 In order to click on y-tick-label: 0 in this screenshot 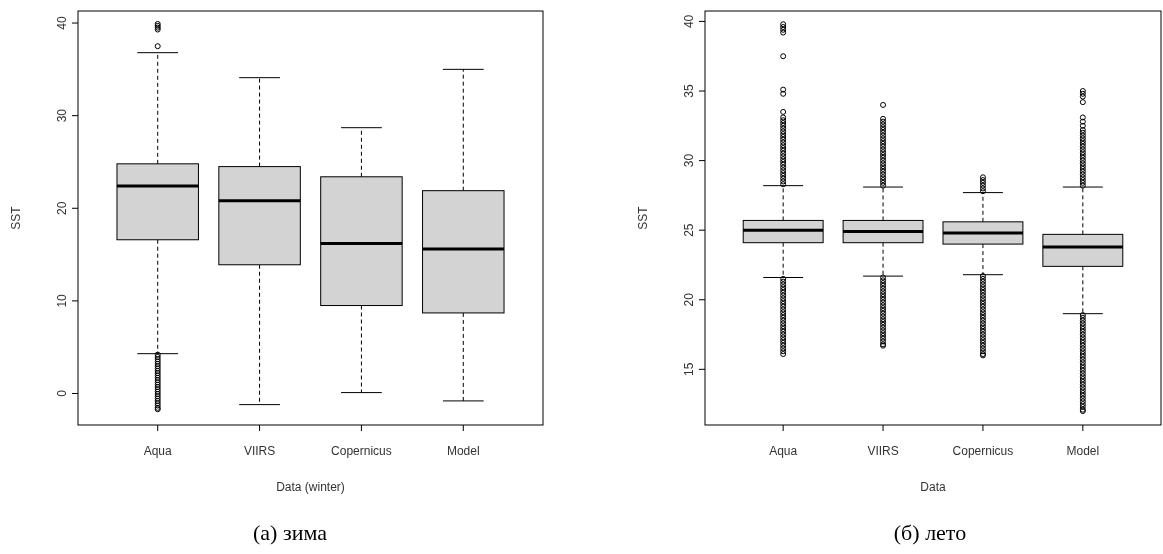, I will do `click(62, 393)`.